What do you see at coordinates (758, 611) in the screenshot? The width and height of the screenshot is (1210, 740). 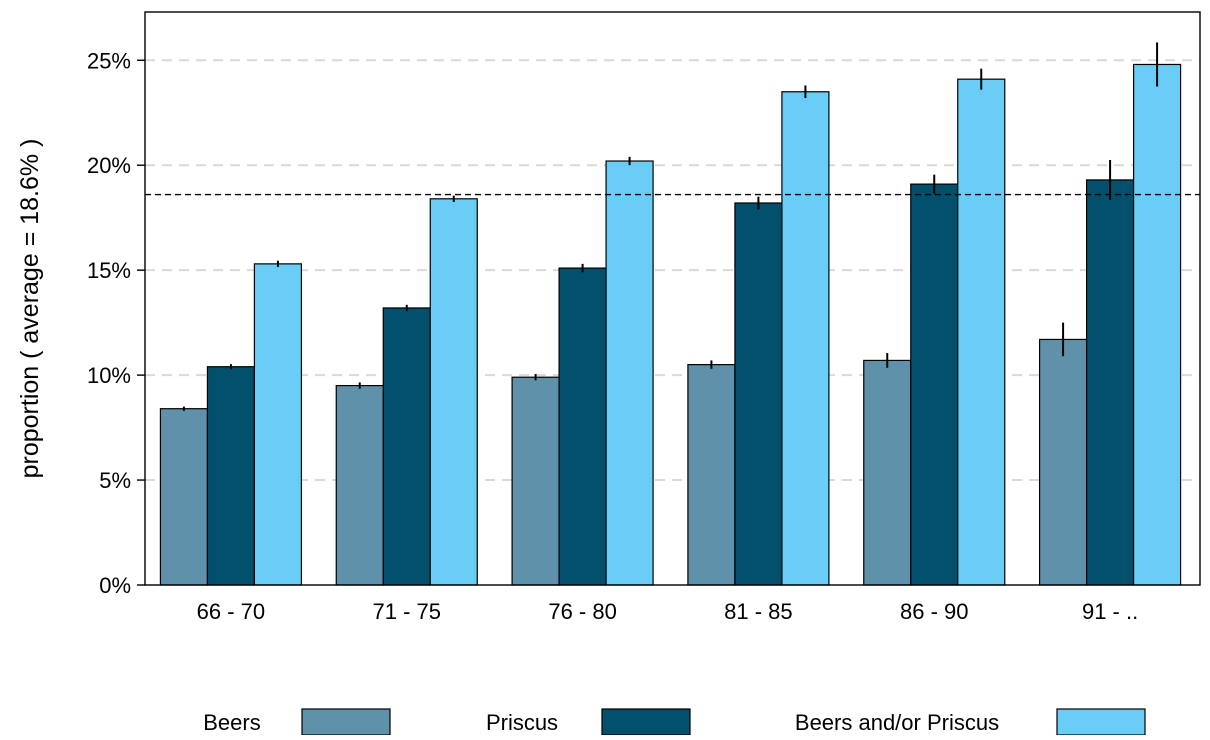 I see `x-tick-label: 81 - 85` at bounding box center [758, 611].